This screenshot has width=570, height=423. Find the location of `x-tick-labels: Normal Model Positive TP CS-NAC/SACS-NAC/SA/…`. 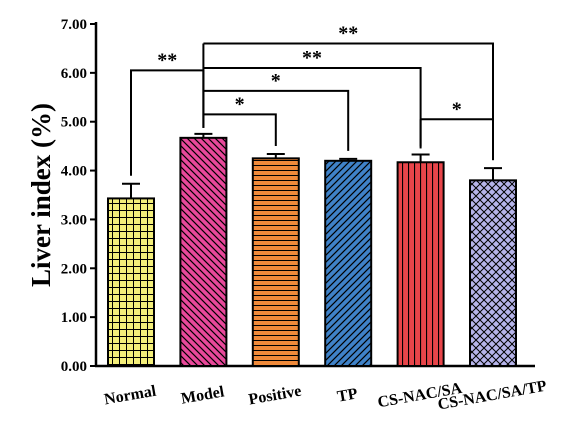

x-tick-labels: Normal Model Positive TP CS-NAC/SACS-NAC/SA/… is located at coordinates (325, 396).